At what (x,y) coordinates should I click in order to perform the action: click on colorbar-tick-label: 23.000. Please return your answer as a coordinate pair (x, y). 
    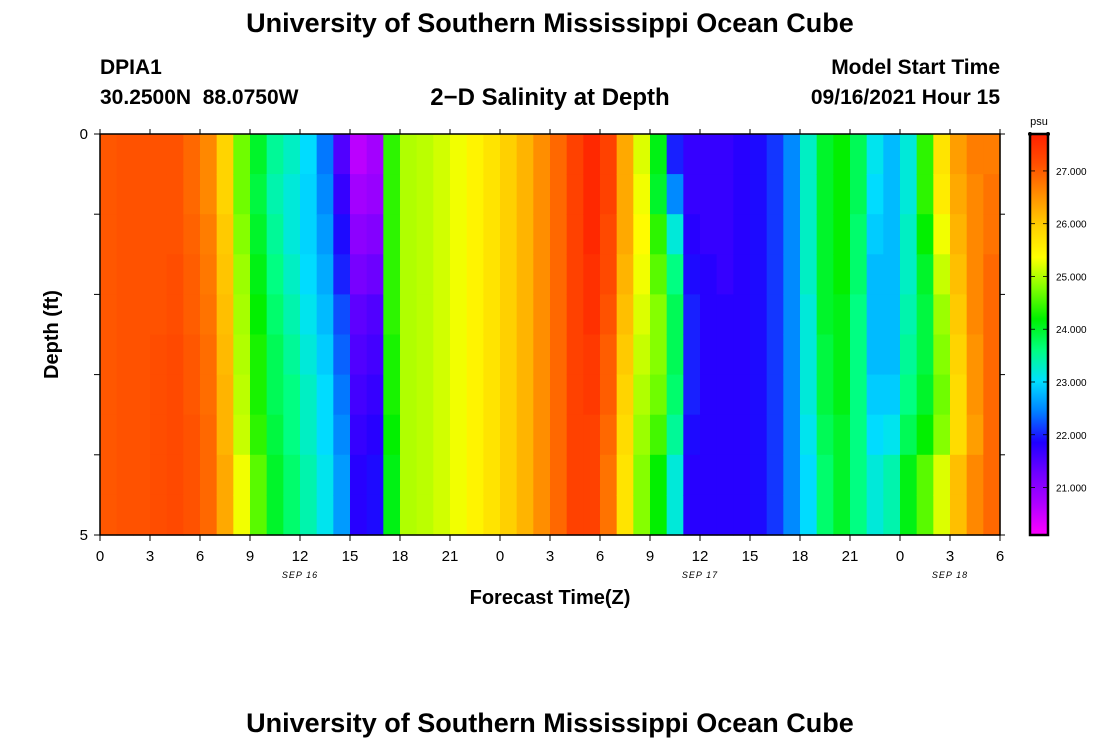
    Looking at the image, I should click on (1071, 383).